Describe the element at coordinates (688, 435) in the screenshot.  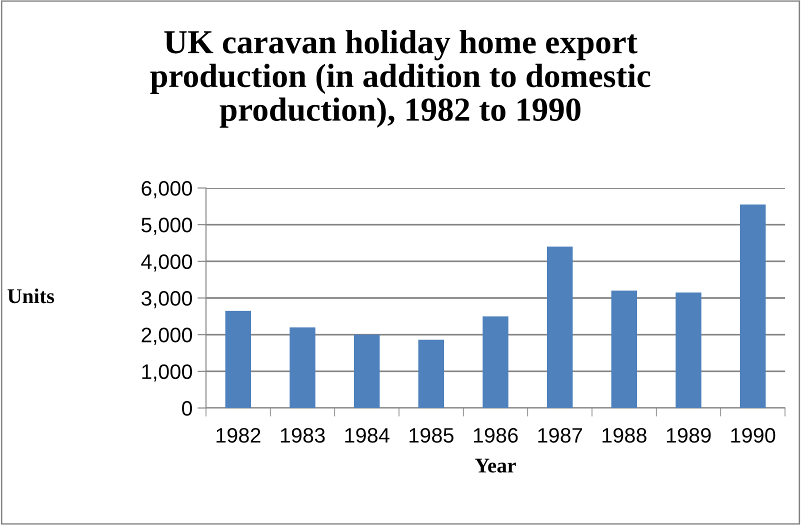
I see `x-tick-label: 1989` at that location.